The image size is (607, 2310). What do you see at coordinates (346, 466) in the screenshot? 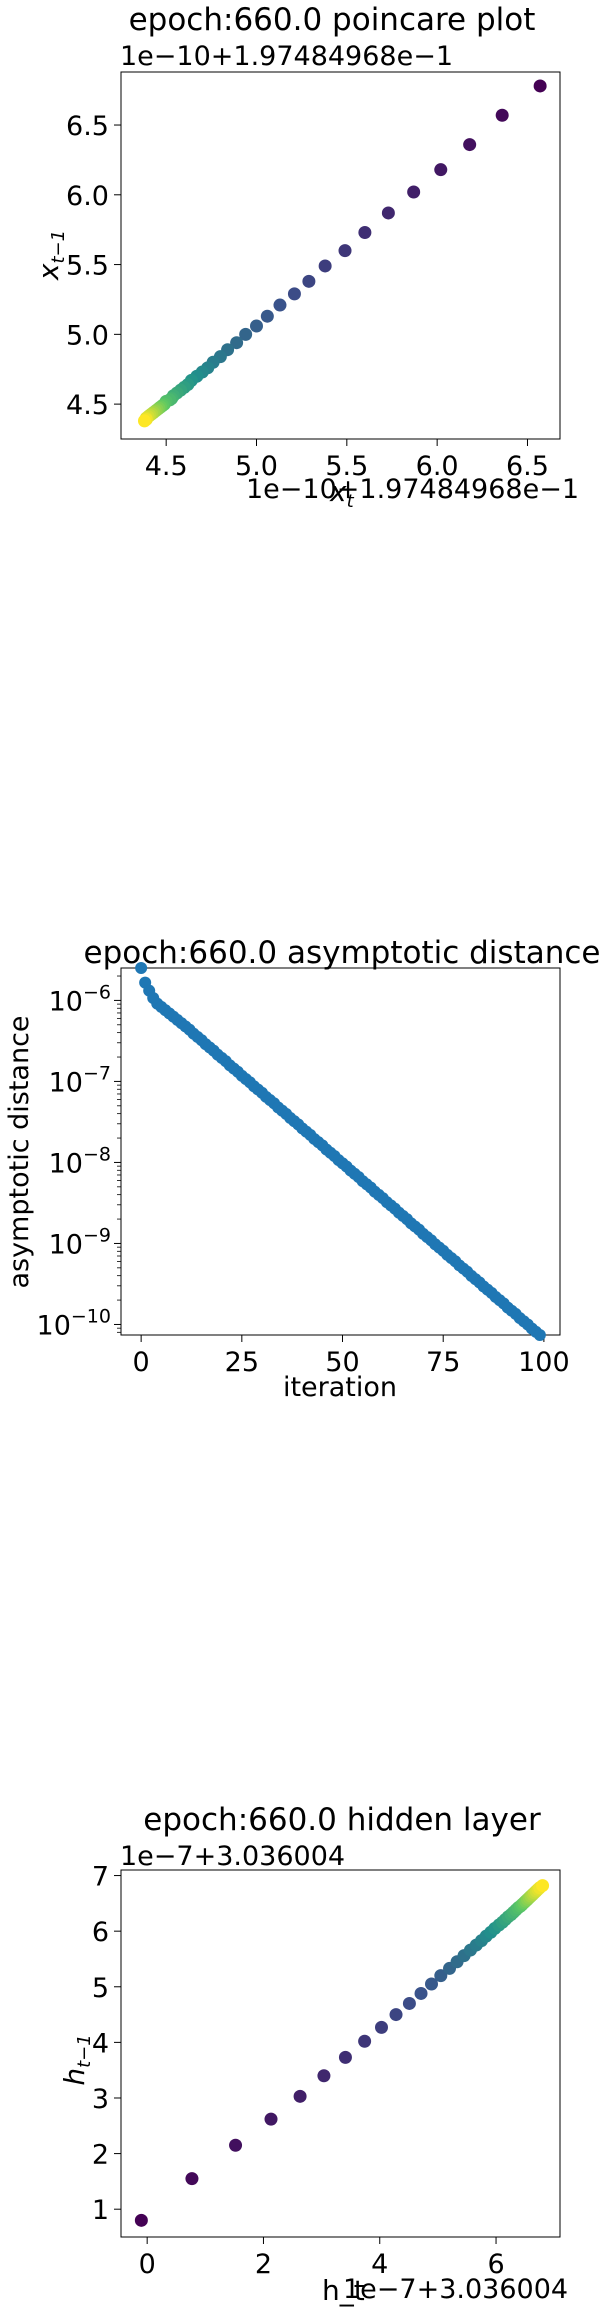
I see `poincare-x-tick-label: 5.5` at bounding box center [346, 466].